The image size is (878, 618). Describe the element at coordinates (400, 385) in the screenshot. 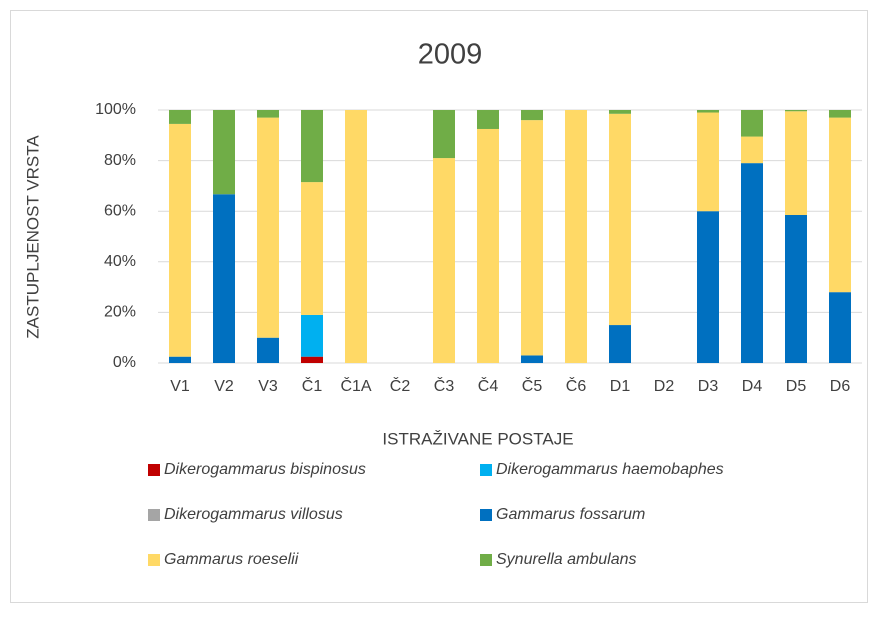

I see `x-tick-label: Č2` at that location.